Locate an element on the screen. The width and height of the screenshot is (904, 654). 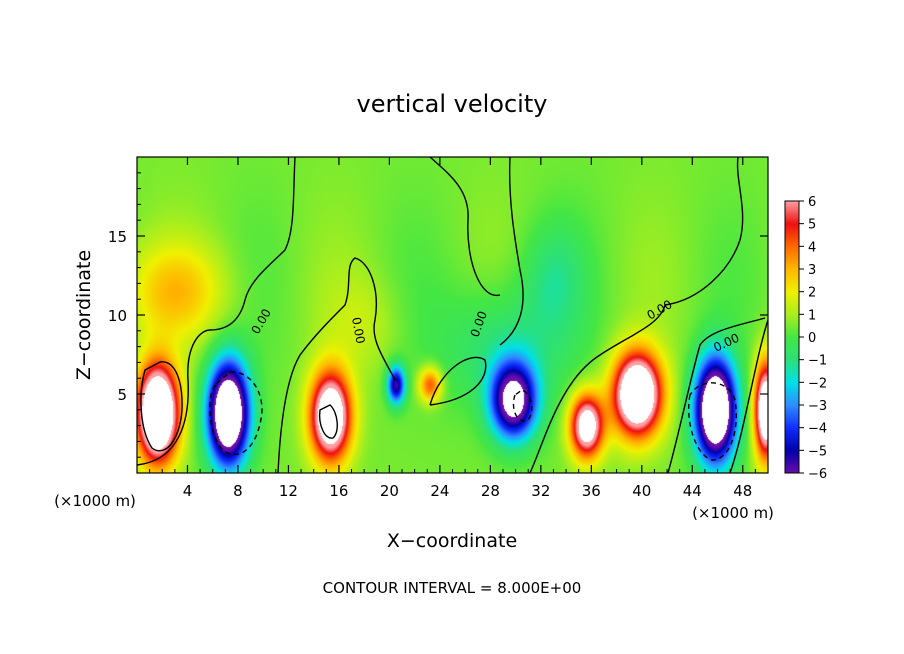
x-unit-left: (×1000 m) is located at coordinates (95, 501).